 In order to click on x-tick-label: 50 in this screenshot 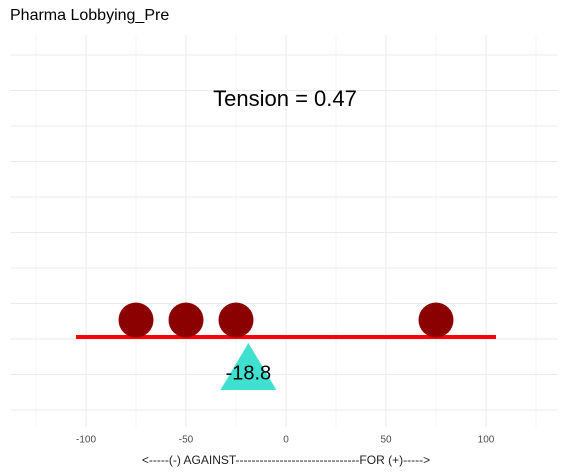, I will do `click(386, 440)`.